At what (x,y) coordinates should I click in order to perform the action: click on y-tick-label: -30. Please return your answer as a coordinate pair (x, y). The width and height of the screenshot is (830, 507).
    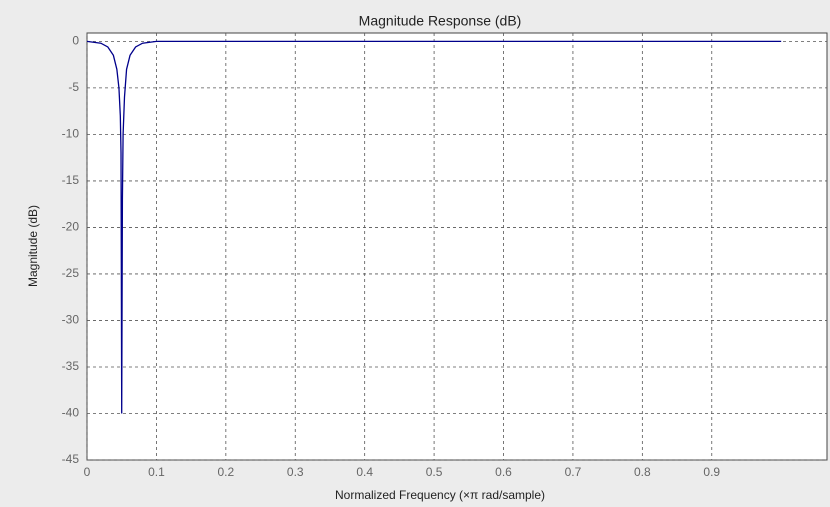
    Looking at the image, I should click on (71, 320).